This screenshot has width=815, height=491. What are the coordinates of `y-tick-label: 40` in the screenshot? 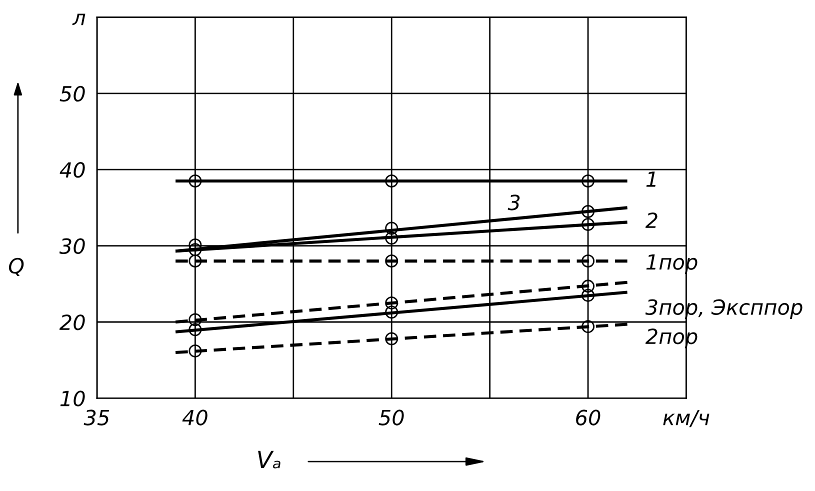 It's located at (72, 170).